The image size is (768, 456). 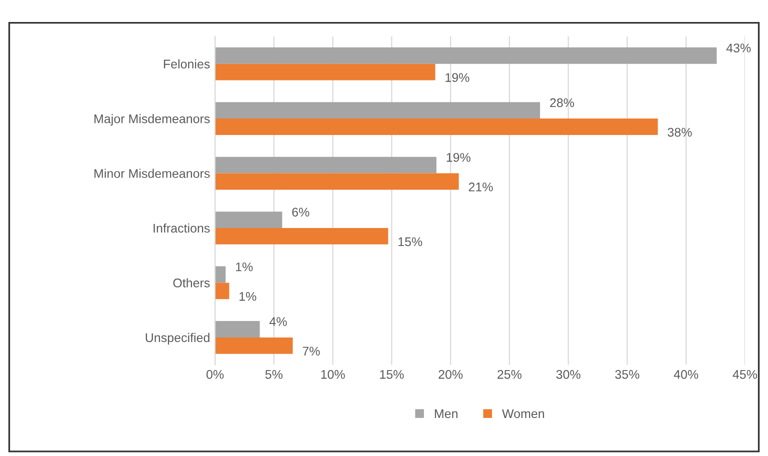 I want to click on y-tick-label: Others, so click(x=191, y=283).